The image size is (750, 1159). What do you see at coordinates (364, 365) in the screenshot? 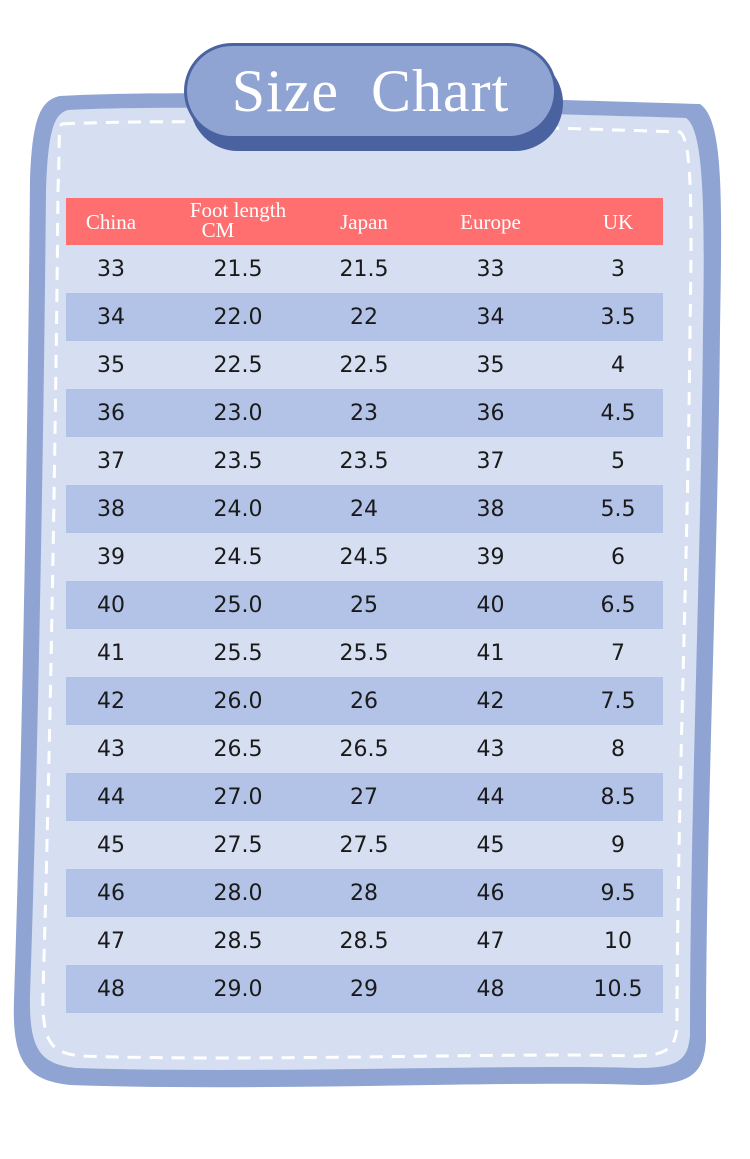
I see `cell-japan: 22.5` at bounding box center [364, 365].